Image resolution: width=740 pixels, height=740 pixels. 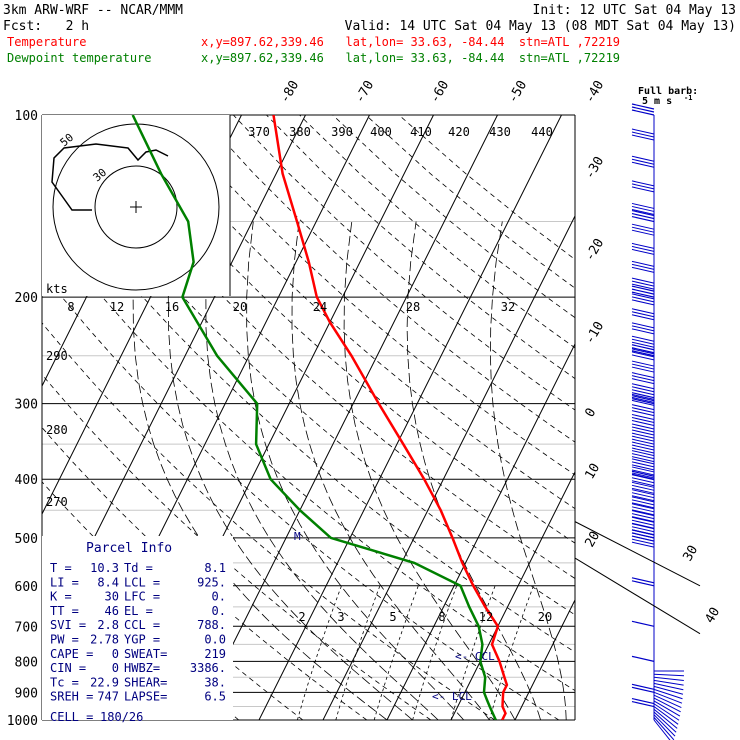 I want to click on parcel-row-label: LAPSE=, so click(x=145, y=697).